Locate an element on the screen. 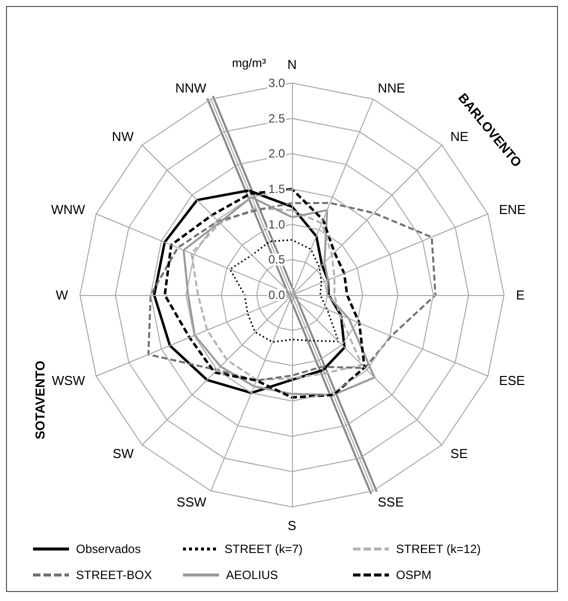 The width and height of the screenshot is (568, 601). spoke-label: SSW is located at coordinates (191, 502).